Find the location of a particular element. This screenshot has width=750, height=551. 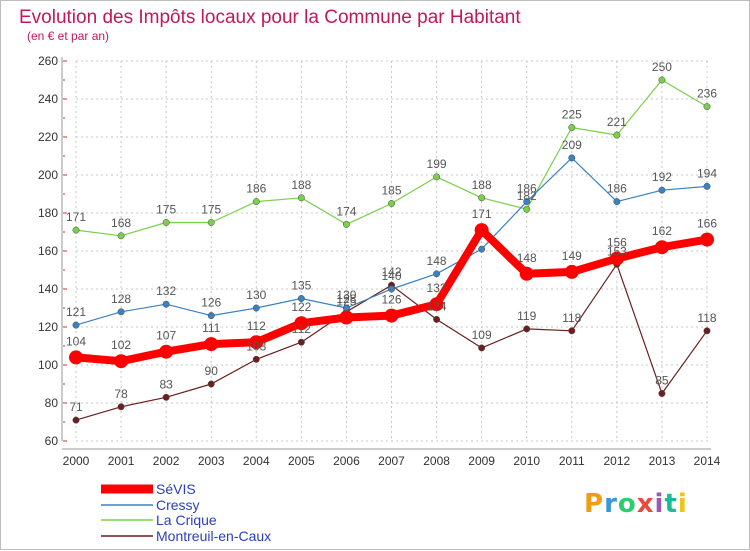

data-label: 126 is located at coordinates (211, 303).